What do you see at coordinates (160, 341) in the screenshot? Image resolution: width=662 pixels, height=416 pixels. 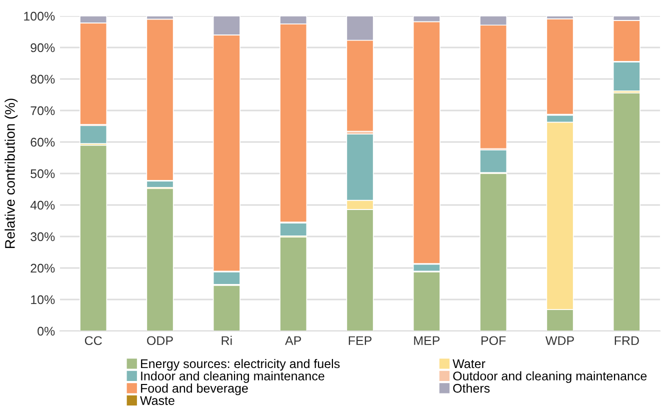 I see `x-tick-label: ODP` at bounding box center [160, 341].